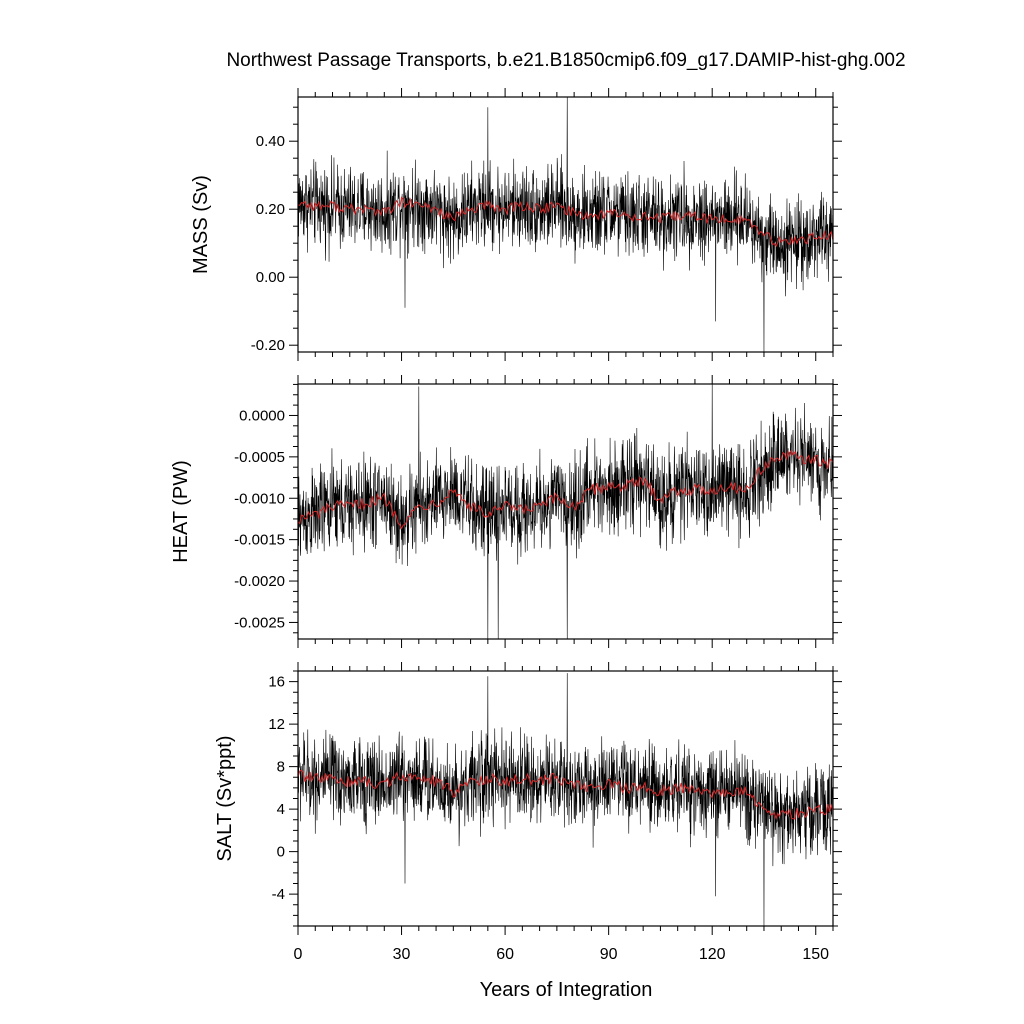 This screenshot has width=1024, height=1024. I want to click on y-tick-label-heat: -0.0010, so click(259, 498).